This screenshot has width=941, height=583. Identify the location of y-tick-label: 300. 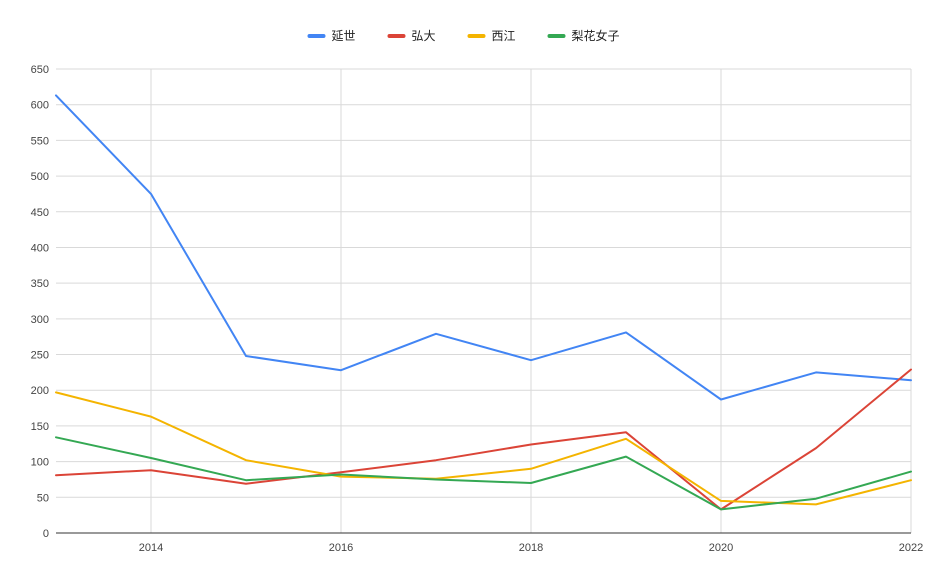
(40, 320).